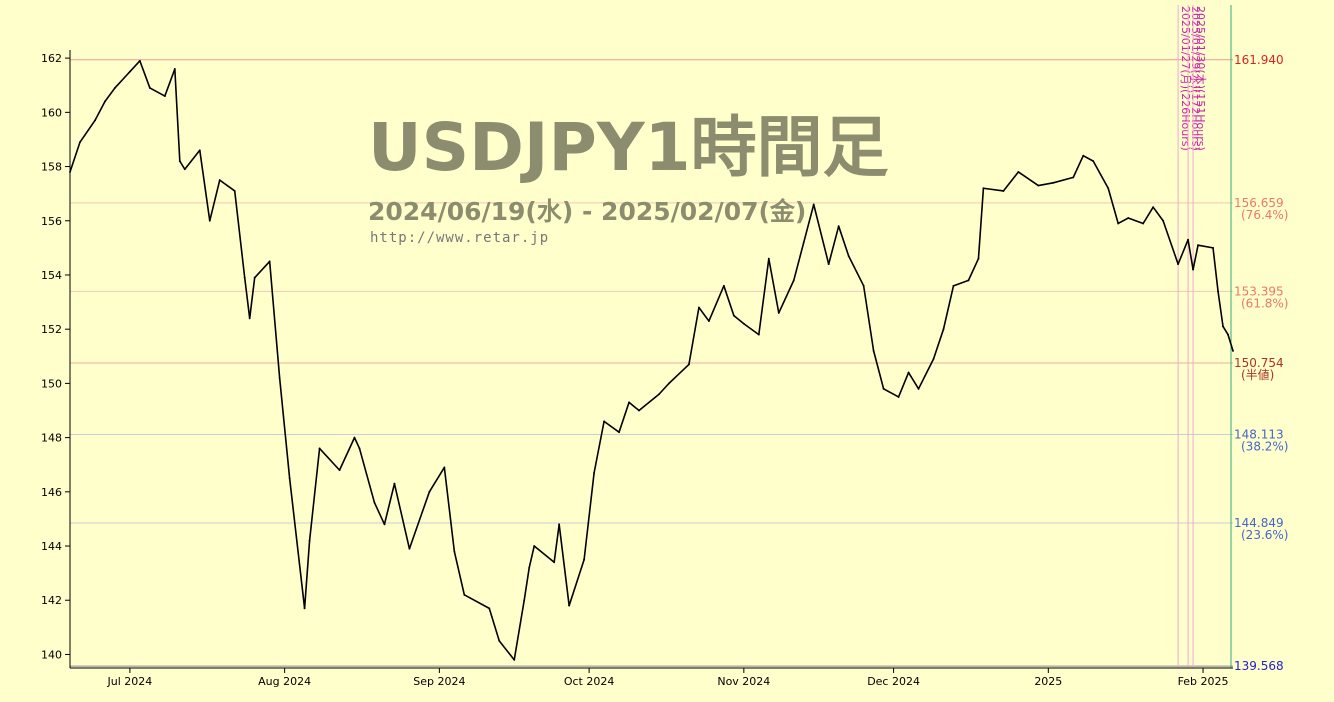 The height and width of the screenshot is (702, 1334). Describe the element at coordinates (1264, 215) in the screenshot. I see `level-percent: (76.4%)` at that location.